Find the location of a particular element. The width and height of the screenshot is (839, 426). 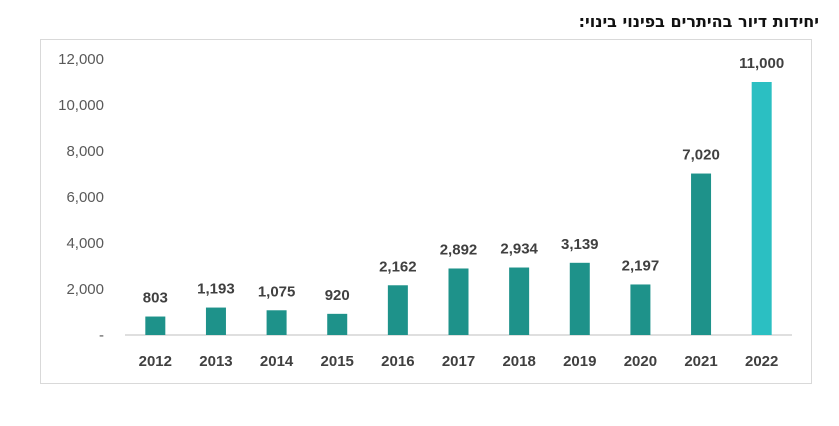

x-tick-label: 2020 is located at coordinates (640, 361).